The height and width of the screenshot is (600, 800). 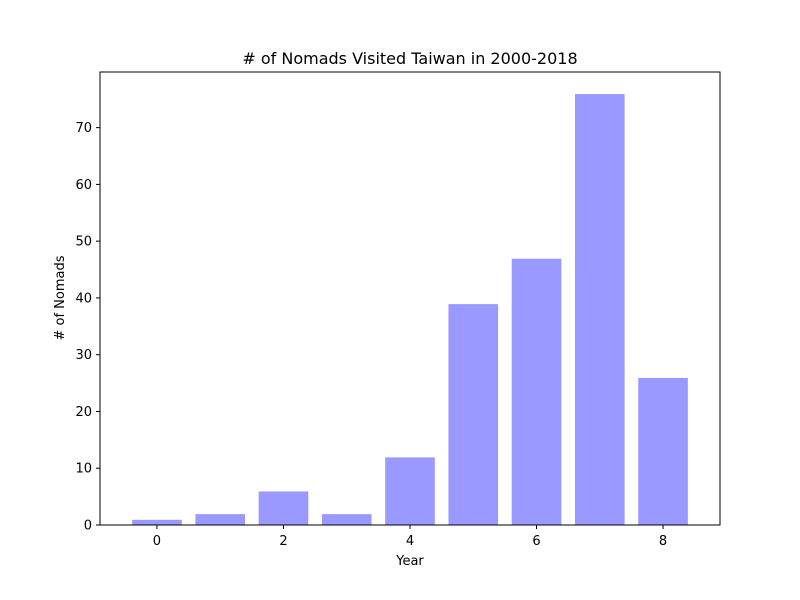 What do you see at coordinates (83, 242) in the screenshot?
I see `y-tick-label: 50` at bounding box center [83, 242].